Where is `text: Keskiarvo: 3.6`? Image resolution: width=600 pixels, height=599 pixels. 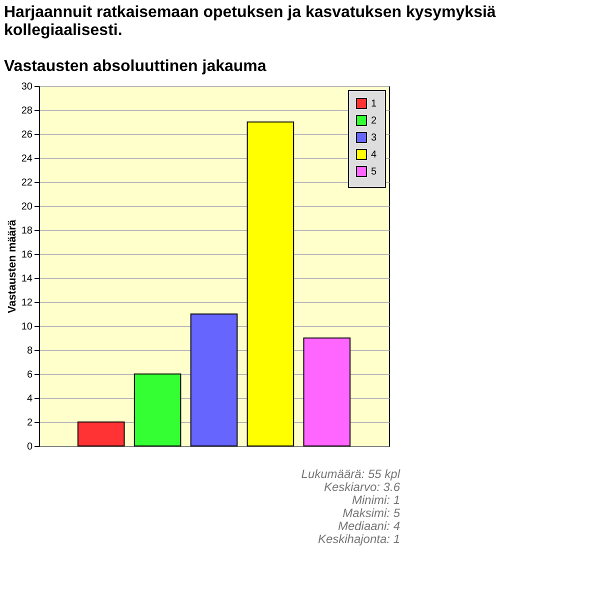
text: Keskiarvo: 3.6 is located at coordinates (361, 487).